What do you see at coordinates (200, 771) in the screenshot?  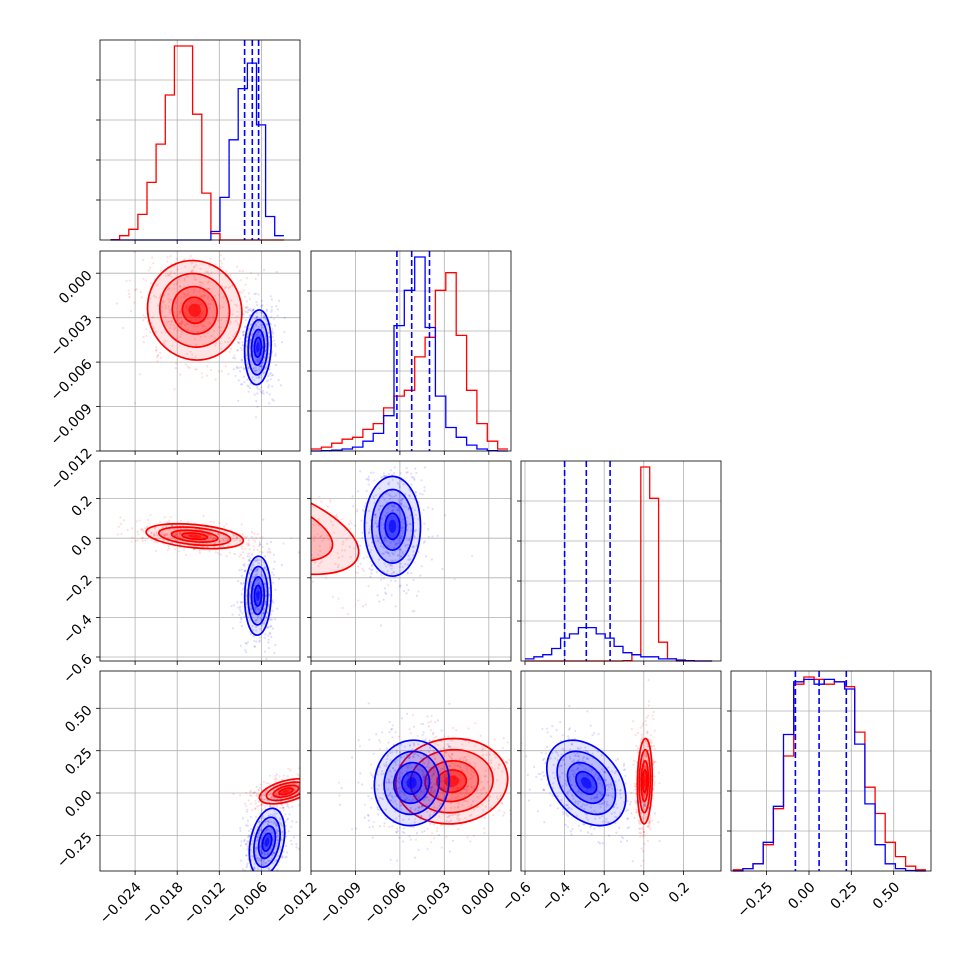 I see `scatter-panel-3-0-frame` at bounding box center [200, 771].